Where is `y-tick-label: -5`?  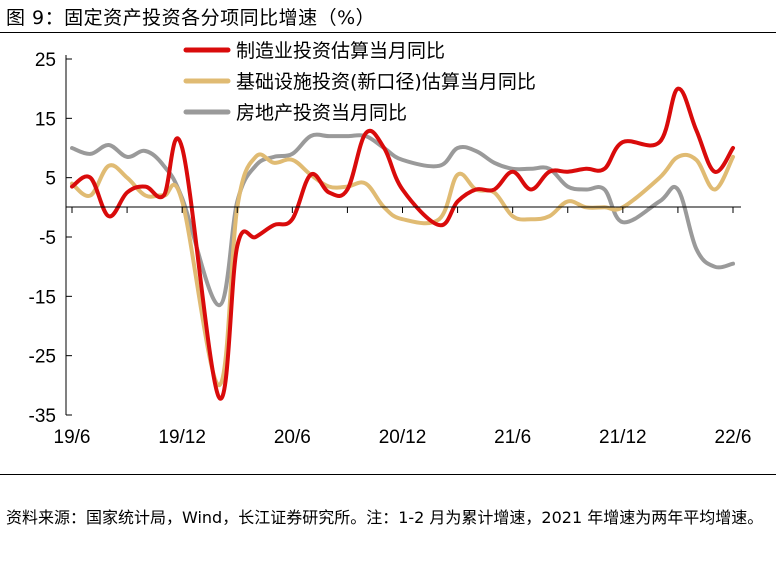 y-tick-label: -5 is located at coordinates (47, 238).